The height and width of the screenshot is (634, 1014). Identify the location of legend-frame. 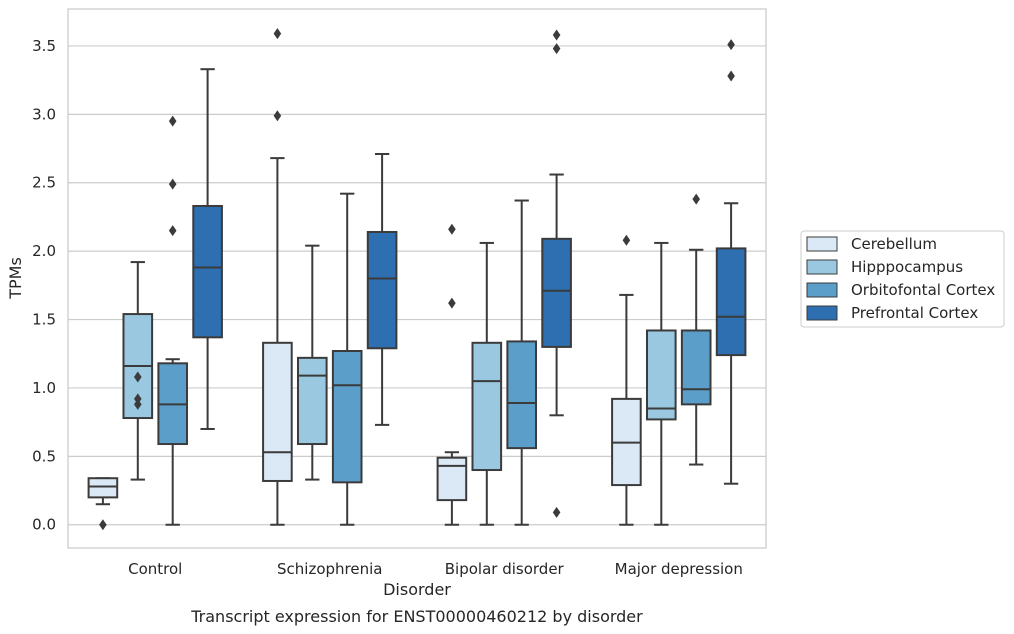
(902, 279).